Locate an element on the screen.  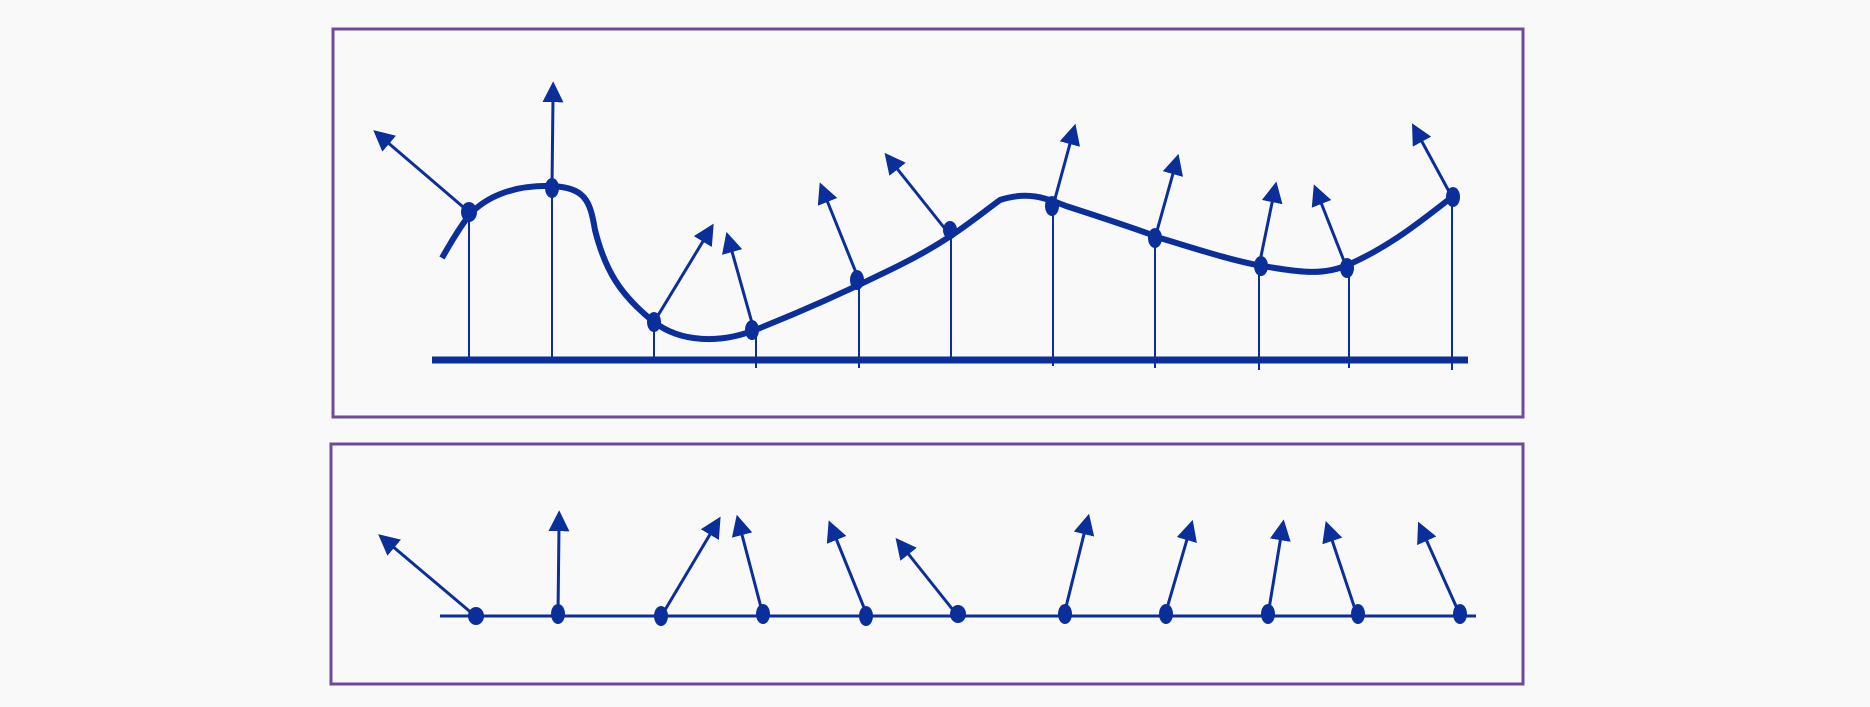
bottom-arrows is located at coordinates (920, 563).